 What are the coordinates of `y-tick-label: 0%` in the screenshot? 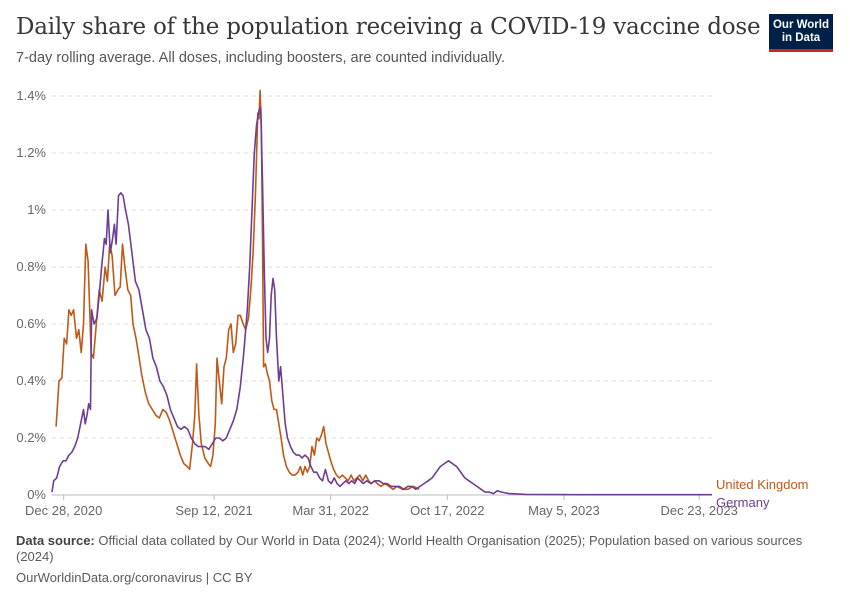 It's located at (36, 494).